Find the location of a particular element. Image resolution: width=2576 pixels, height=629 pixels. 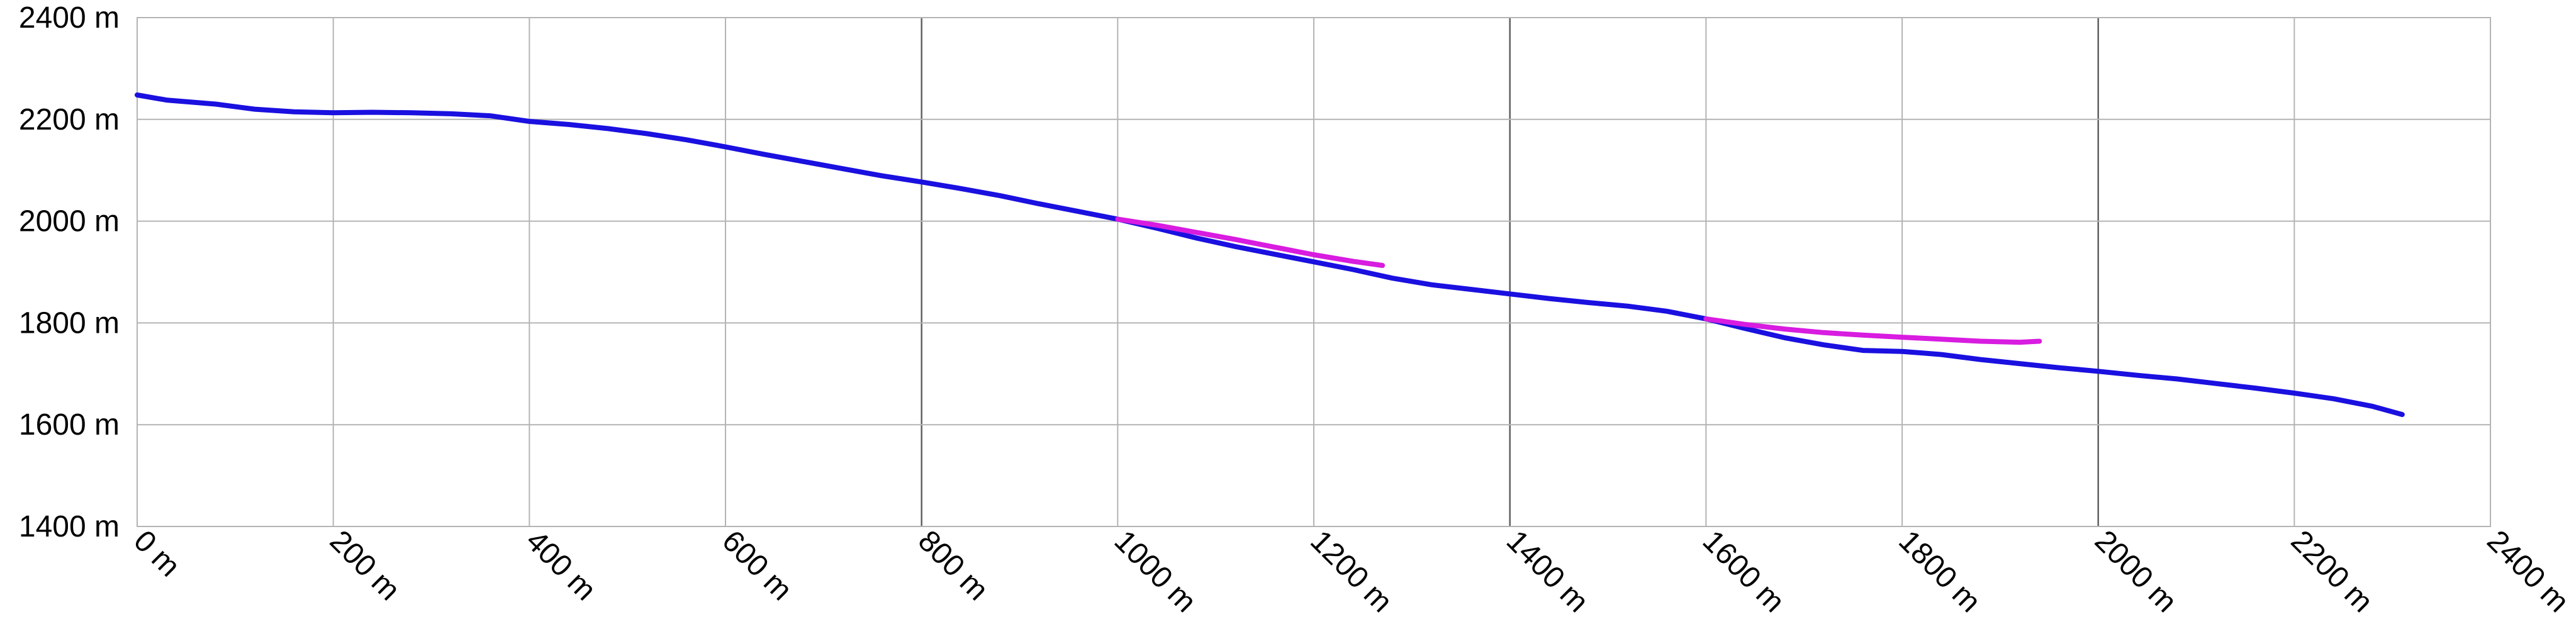

y-tick-label: 1400 m is located at coordinates (69, 526).